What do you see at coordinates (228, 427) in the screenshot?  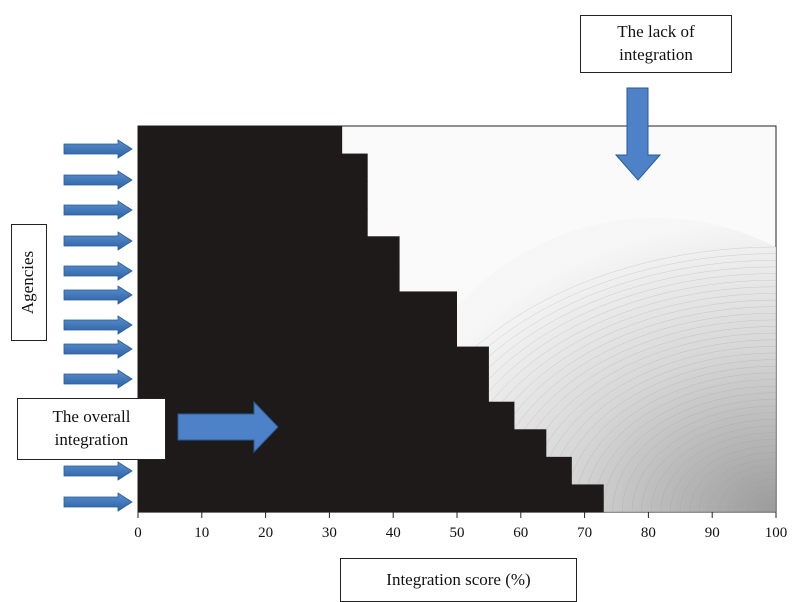 I see `right-arrow-icon` at bounding box center [228, 427].